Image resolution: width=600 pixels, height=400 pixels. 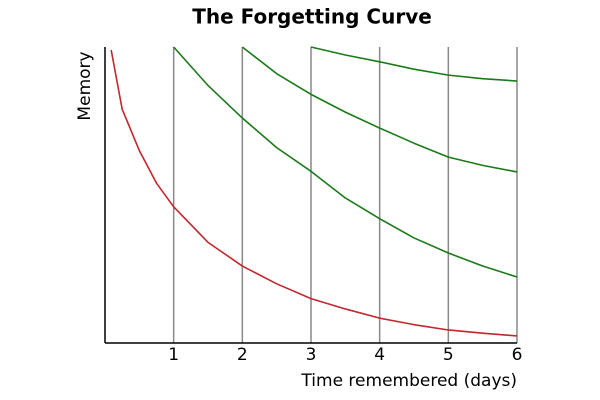 What do you see at coordinates (242, 355) in the screenshot?
I see `x-tick-label: 2` at bounding box center [242, 355].